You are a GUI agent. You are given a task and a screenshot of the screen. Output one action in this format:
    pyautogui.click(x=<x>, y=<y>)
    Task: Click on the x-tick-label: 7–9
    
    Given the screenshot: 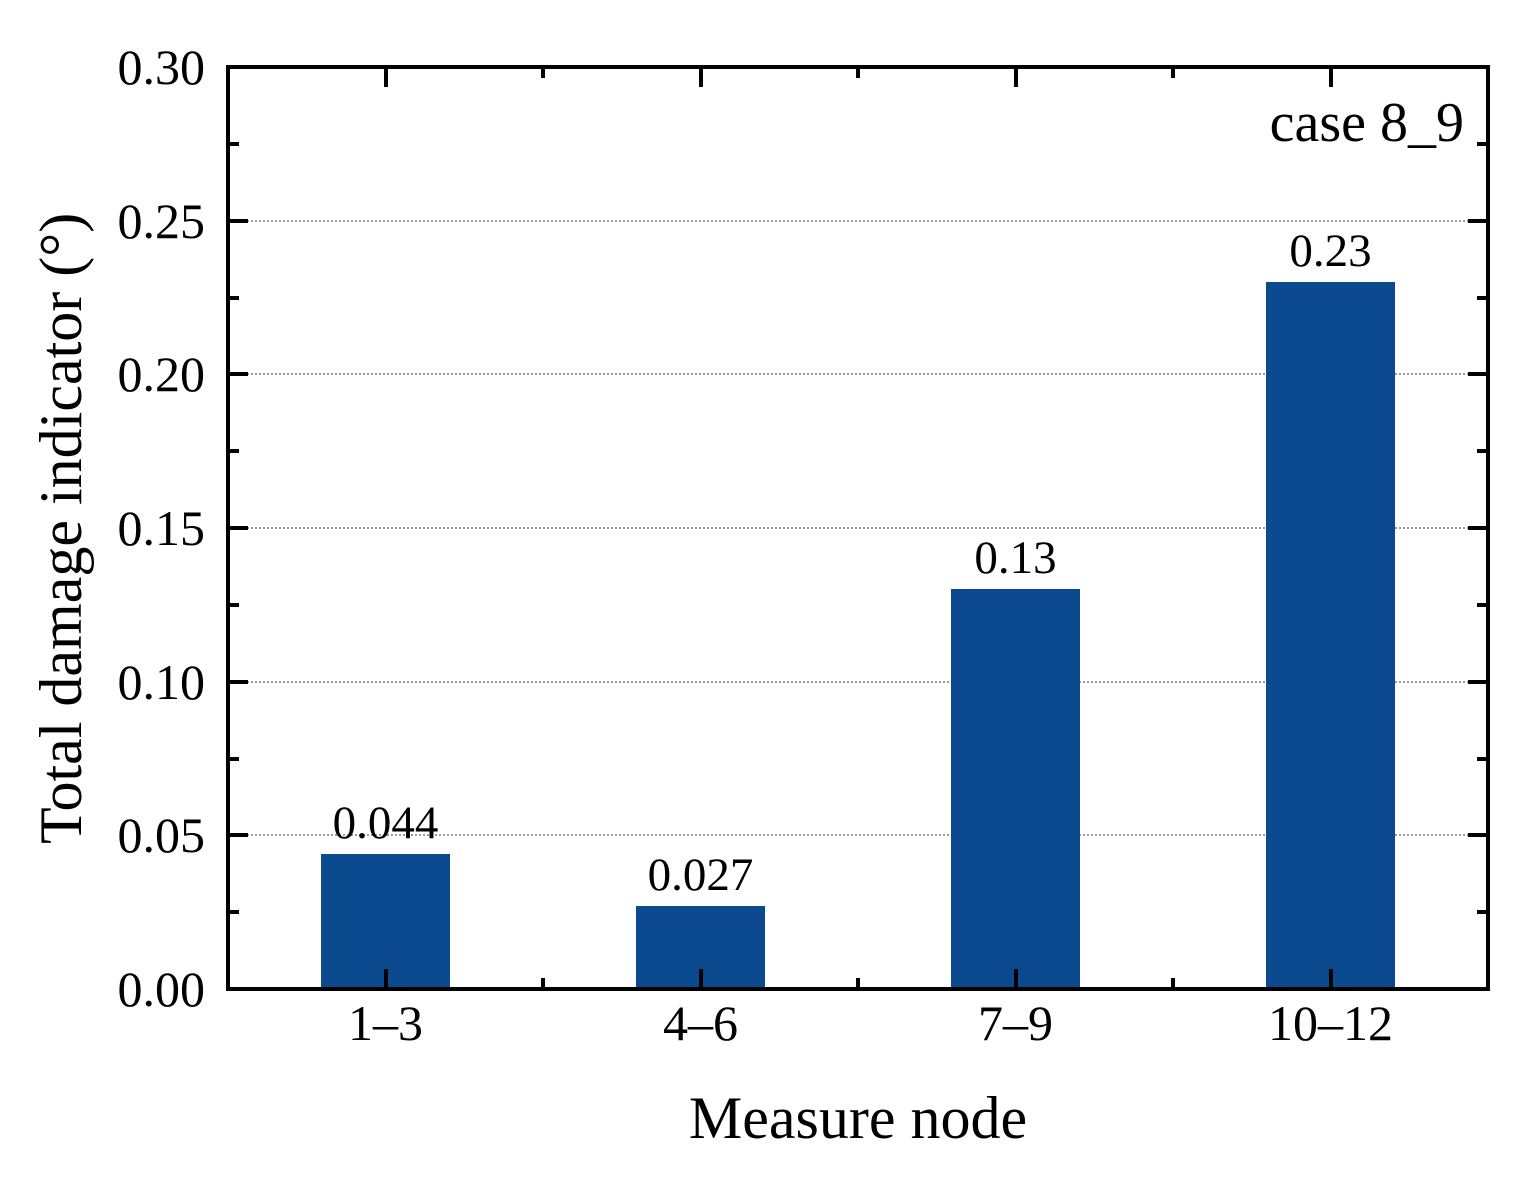 What is the action you would take?
    pyautogui.click(x=1015, y=1023)
    